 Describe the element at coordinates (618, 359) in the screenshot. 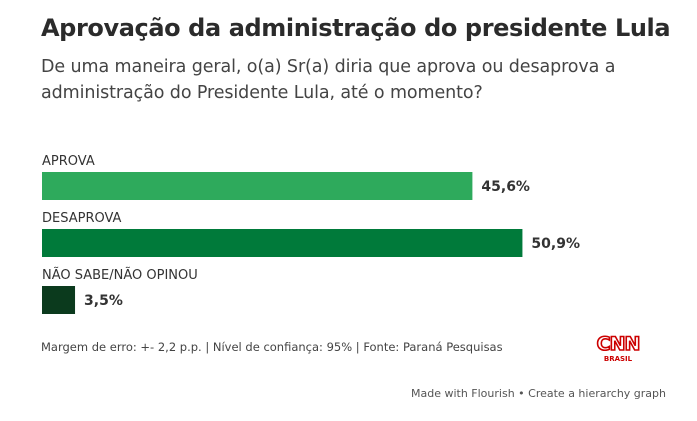

I see `logo-brasil-text: BRASIL` at that location.